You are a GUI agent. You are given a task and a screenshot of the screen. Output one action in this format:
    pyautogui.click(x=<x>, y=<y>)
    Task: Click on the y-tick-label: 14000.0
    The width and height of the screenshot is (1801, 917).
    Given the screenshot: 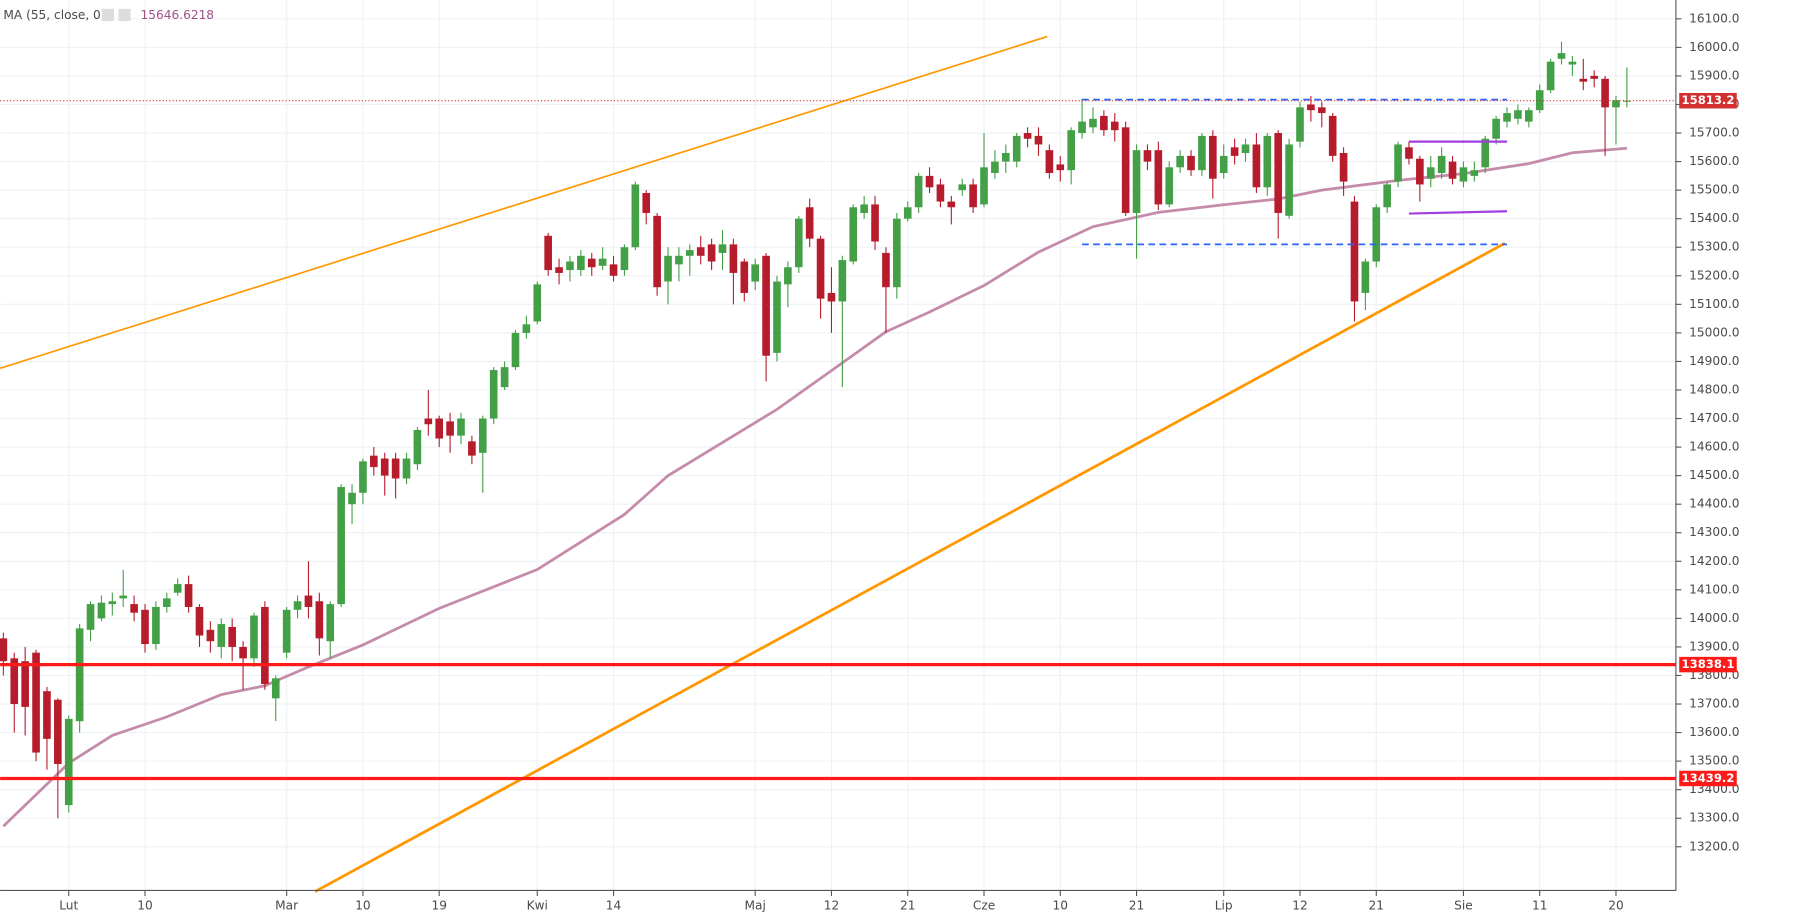 What is the action you would take?
    pyautogui.click(x=1714, y=618)
    